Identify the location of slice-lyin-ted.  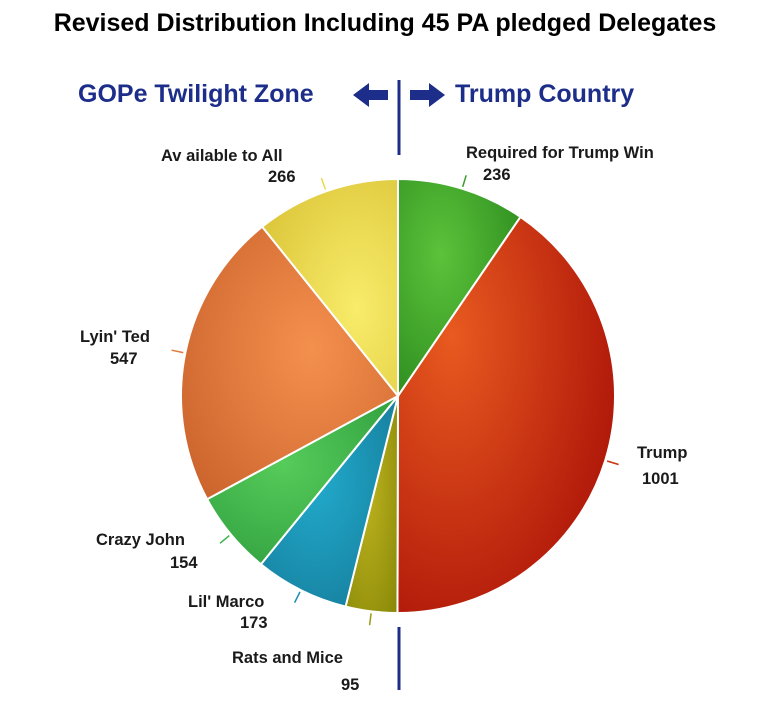
(290, 363).